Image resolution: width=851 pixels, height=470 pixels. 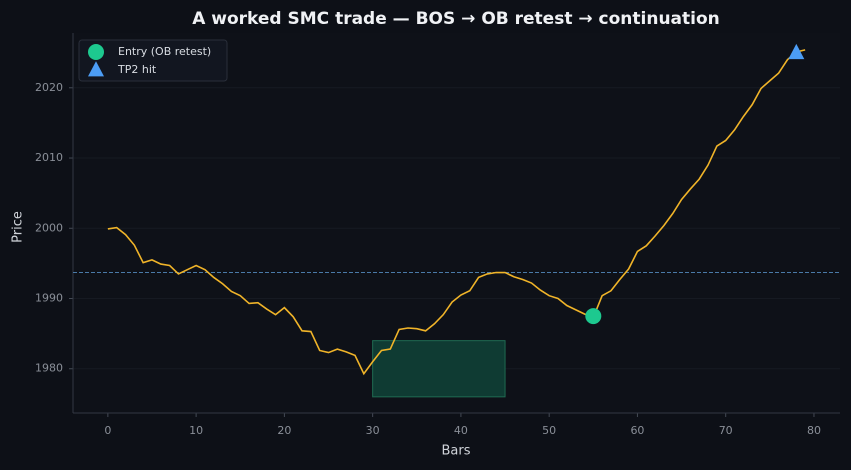 What do you see at coordinates (373, 430) in the screenshot?
I see `x-tick-label: 30` at bounding box center [373, 430].